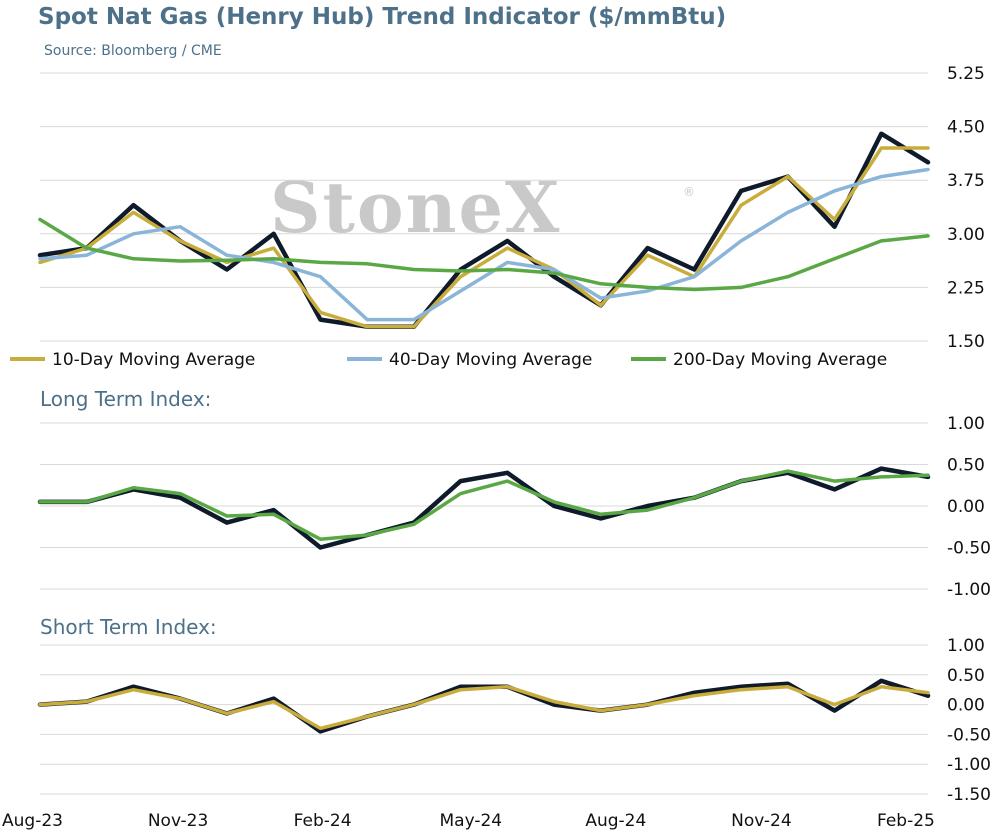 This screenshot has height=833, width=1005. I want to click on watermark-registered-mark: ®, so click(689, 192).